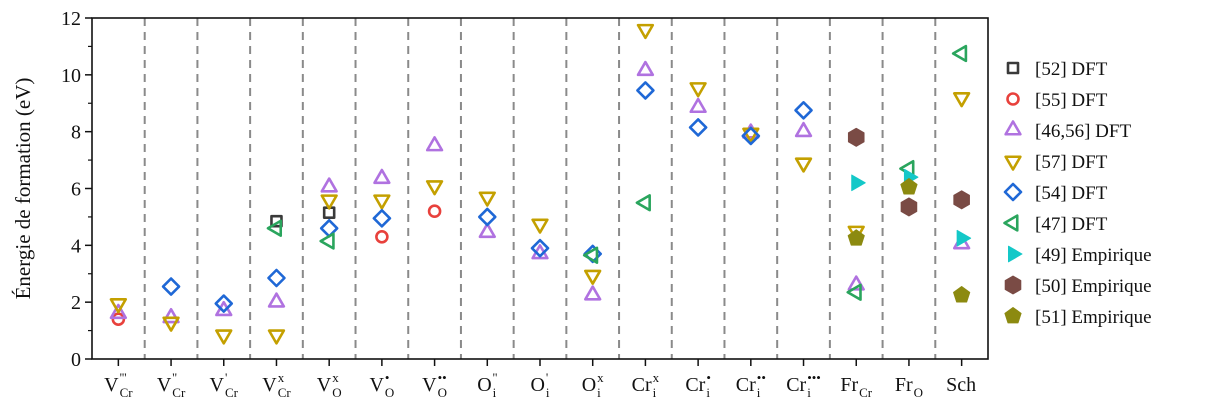  Describe the element at coordinates (1093, 286) in the screenshot. I see `legend-label: [50] Empirique` at that location.